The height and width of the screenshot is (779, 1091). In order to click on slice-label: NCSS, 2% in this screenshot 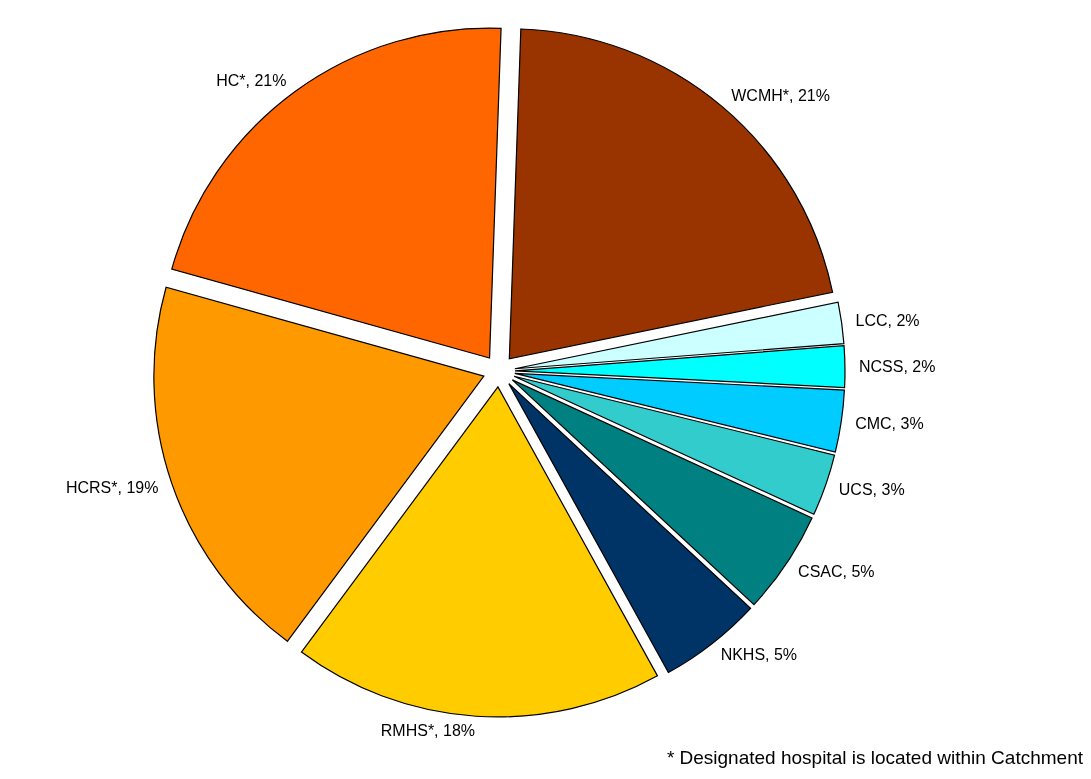, I will do `click(897, 366)`.